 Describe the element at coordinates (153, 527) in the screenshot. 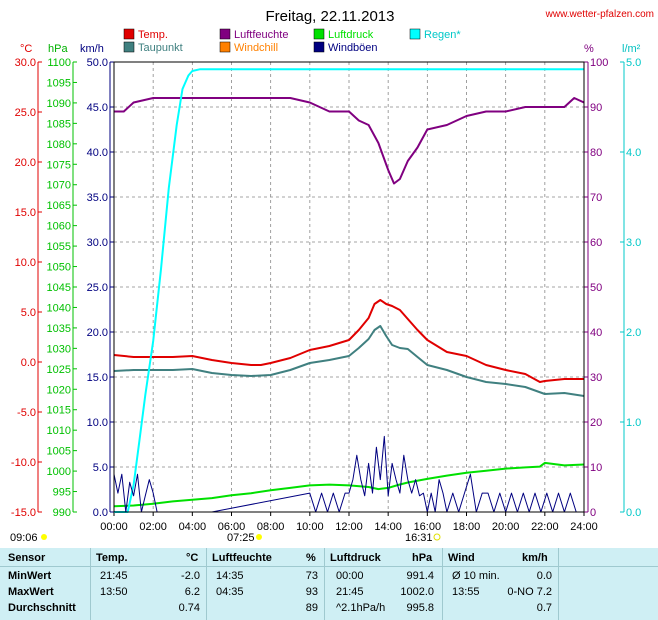

I see `x-tick-label: 02:00` at that location.